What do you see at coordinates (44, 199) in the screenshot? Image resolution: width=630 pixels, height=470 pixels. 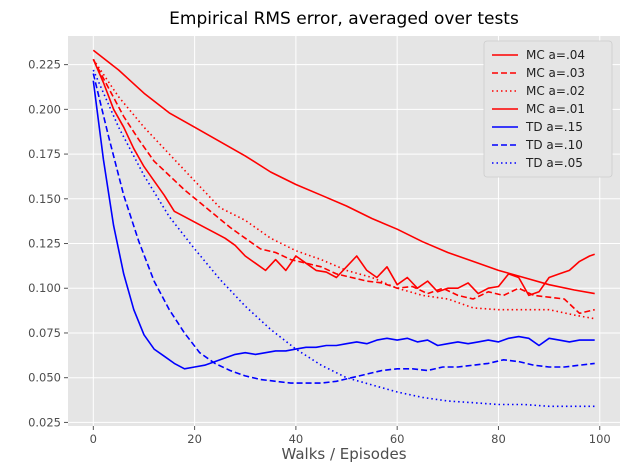 I see `y-tick-label: 0.150` at bounding box center [44, 199].